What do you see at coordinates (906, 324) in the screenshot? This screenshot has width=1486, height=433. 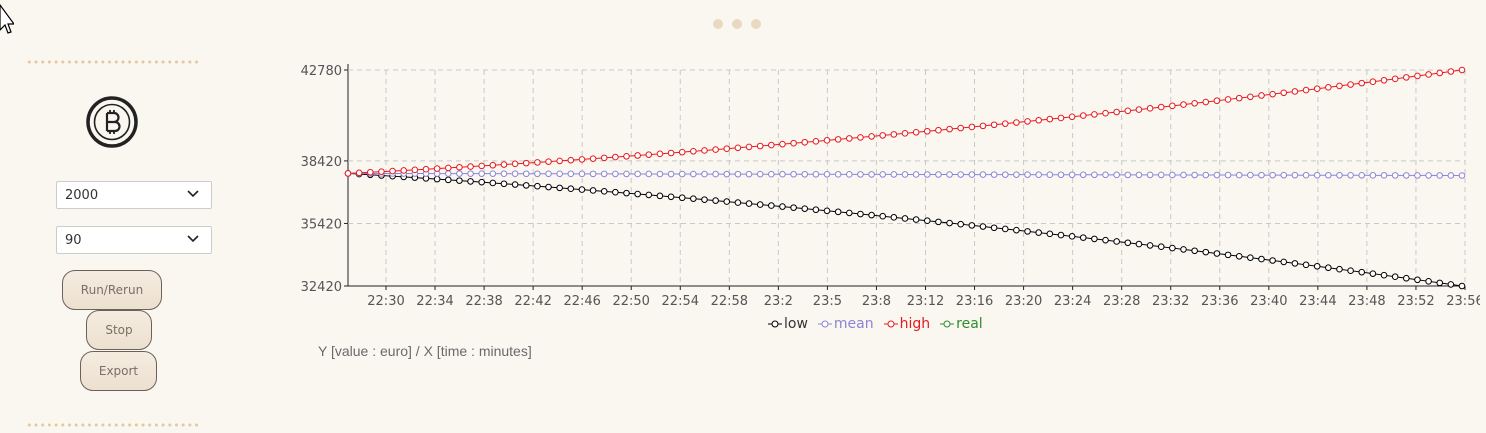 I see `legend-item-high: high` at bounding box center [906, 324].